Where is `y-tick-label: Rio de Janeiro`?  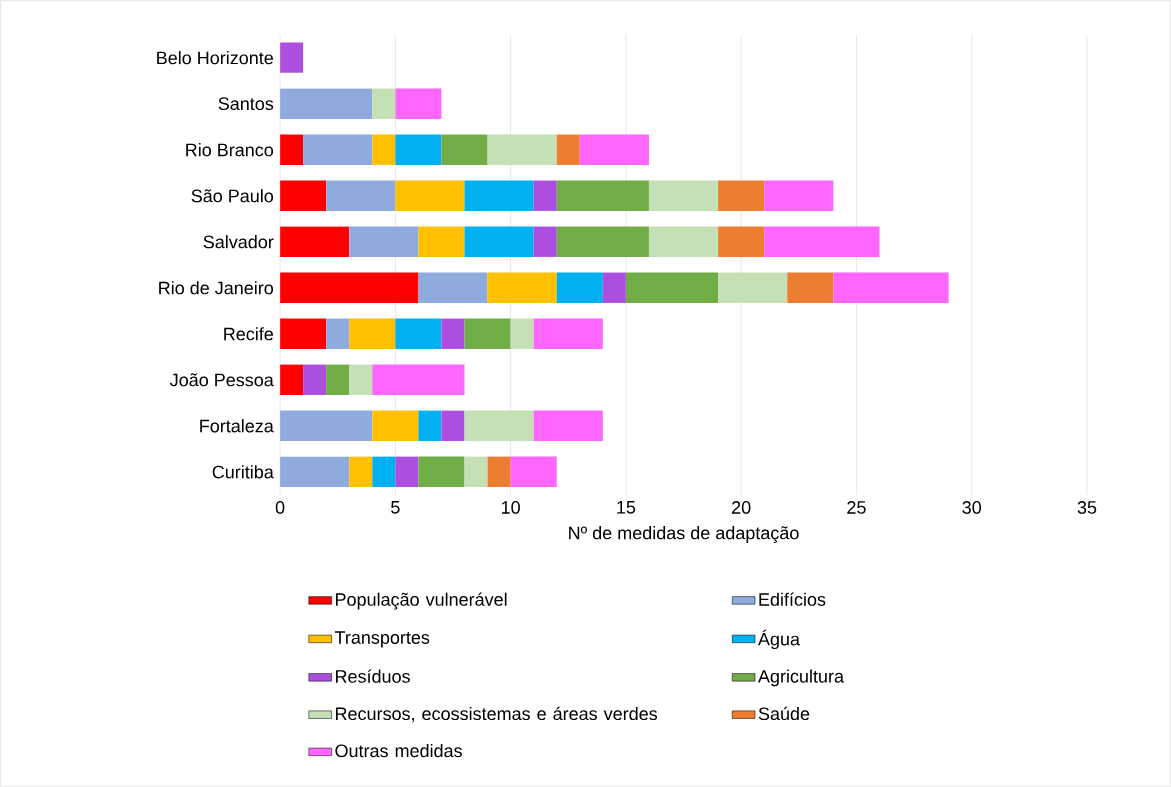
y-tick-label: Rio de Janeiro is located at coordinates (216, 288).